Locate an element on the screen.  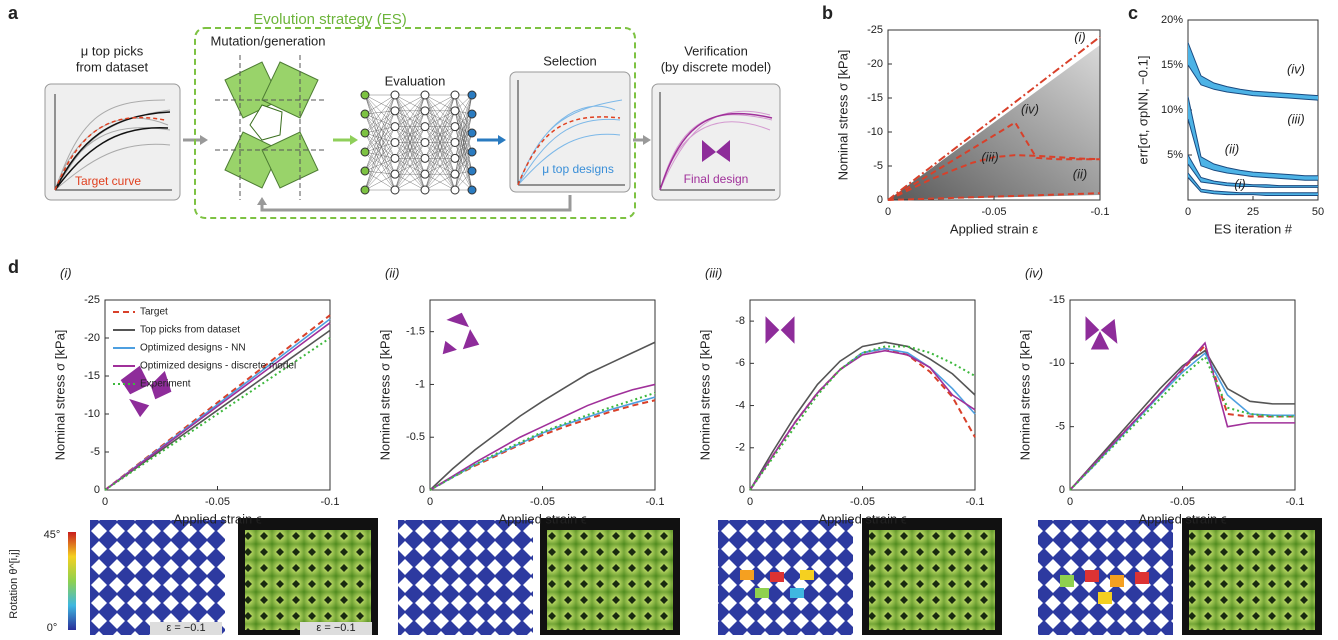
band is located at coordinates (1253, 71).